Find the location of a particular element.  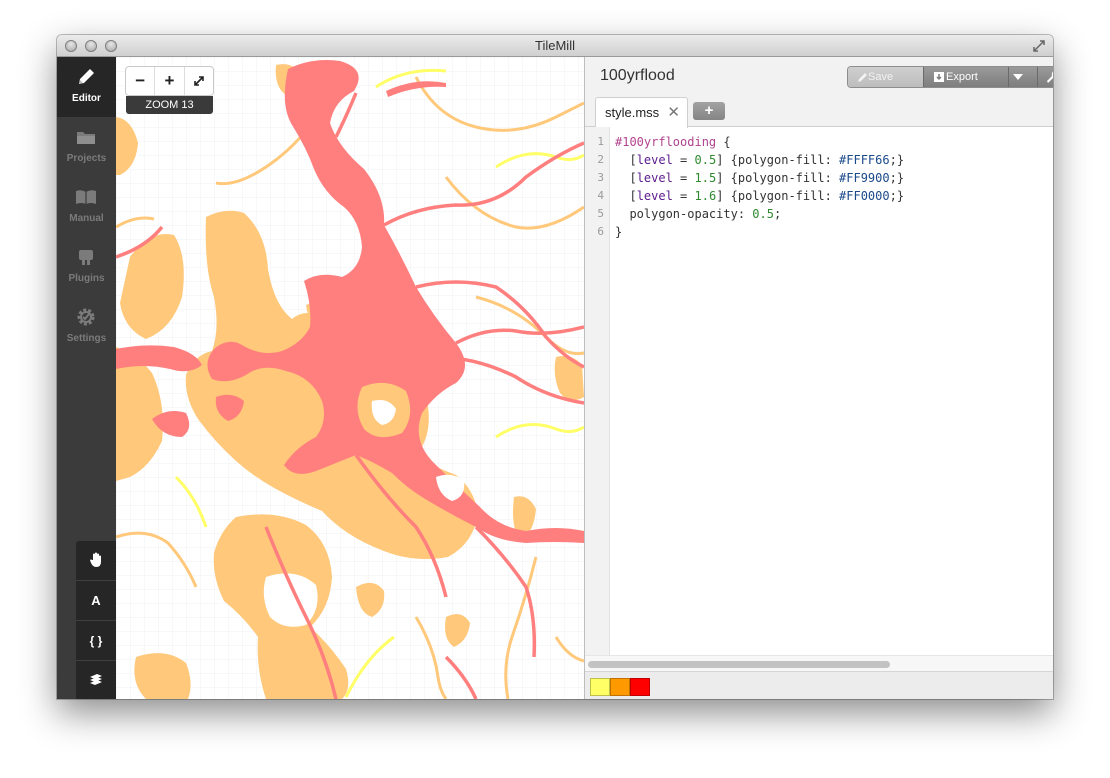

zoom-buttons: − + is located at coordinates (169, 81).